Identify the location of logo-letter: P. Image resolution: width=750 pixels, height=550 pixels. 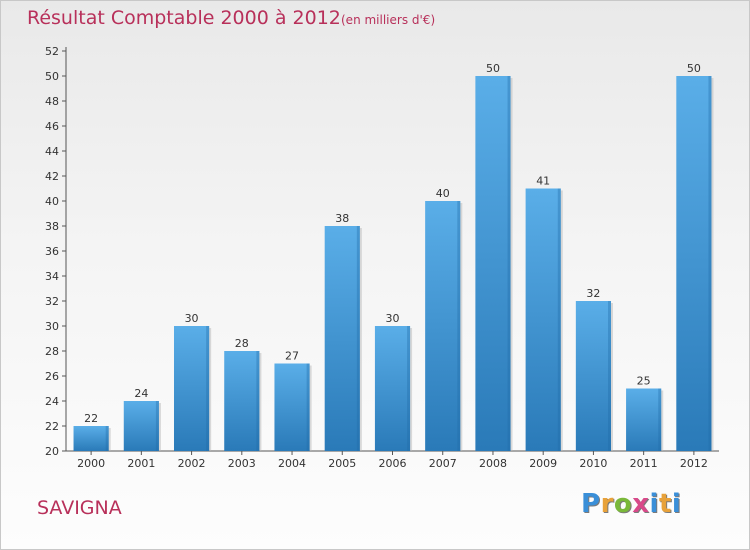
(591, 504).